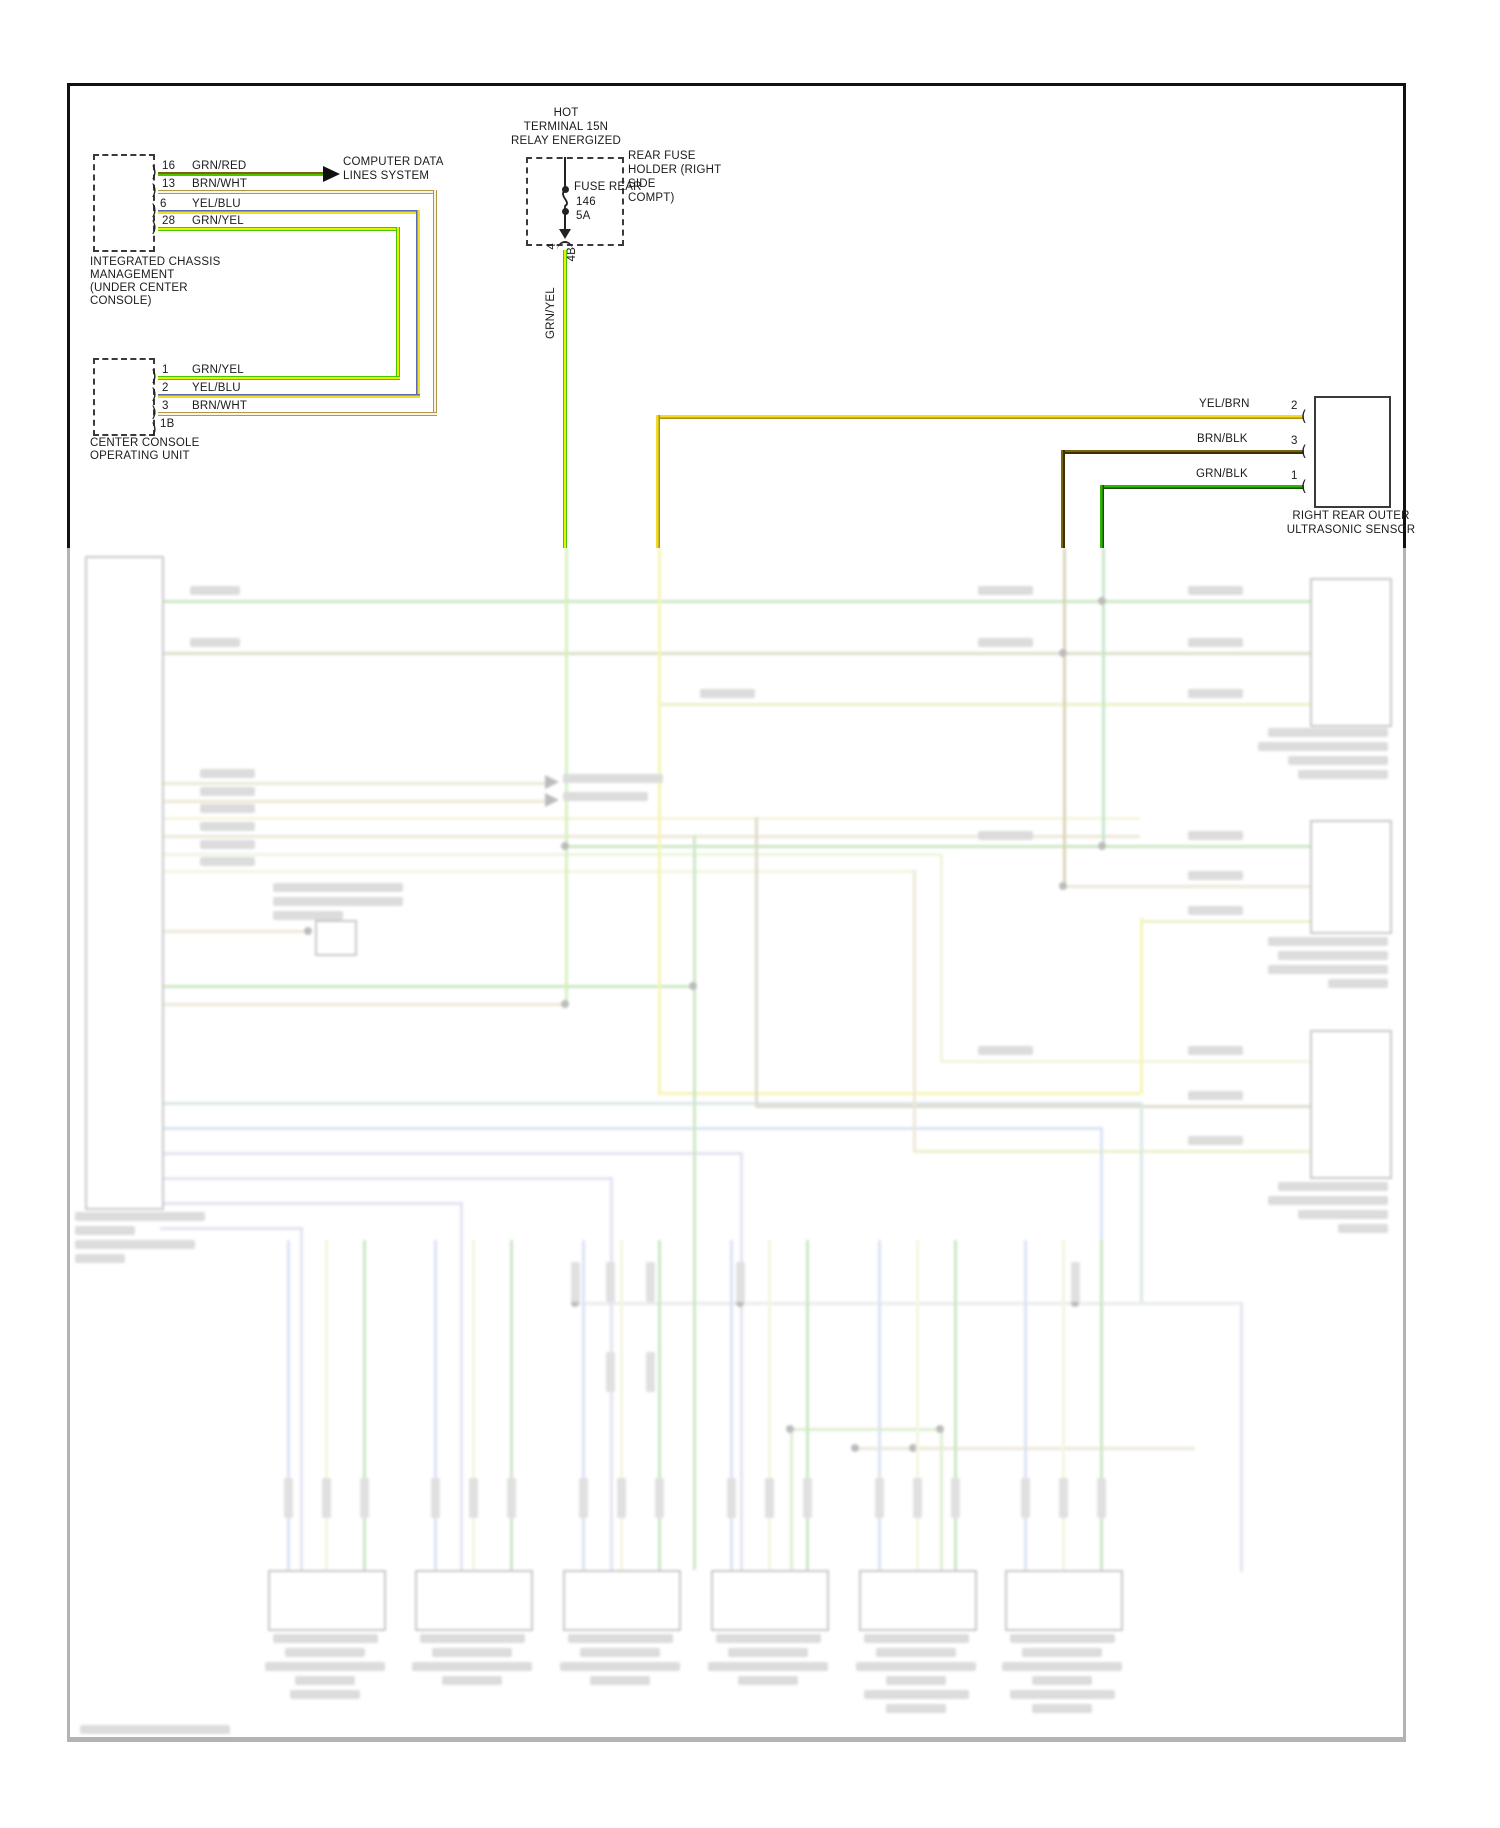 This screenshot has height=1828, width=1500. What do you see at coordinates (1352, 452) in the screenshot?
I see `ultrasonic-sensor-box` at bounding box center [1352, 452].